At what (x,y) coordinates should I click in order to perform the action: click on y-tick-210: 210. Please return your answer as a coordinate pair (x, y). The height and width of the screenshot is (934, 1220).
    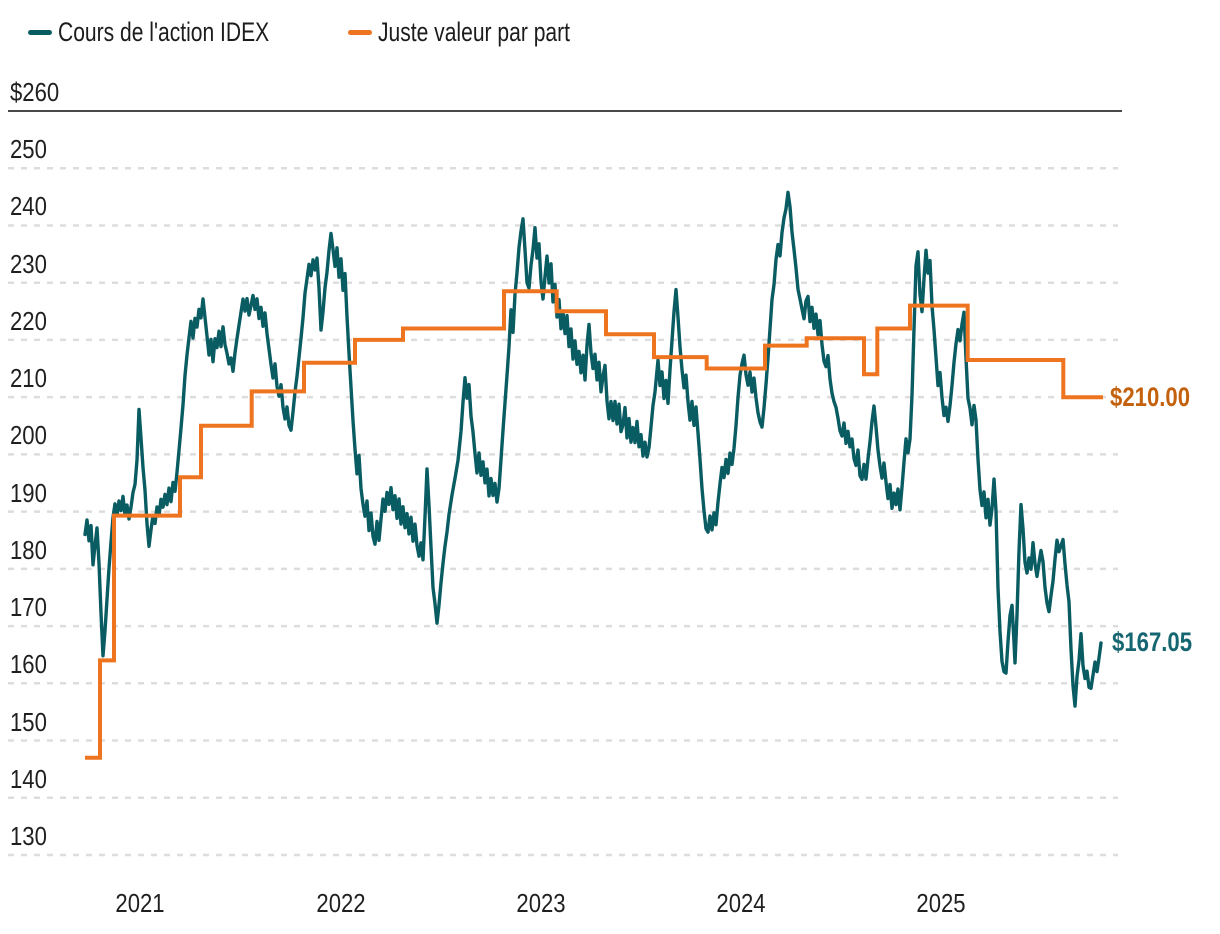
    Looking at the image, I should click on (28, 378).